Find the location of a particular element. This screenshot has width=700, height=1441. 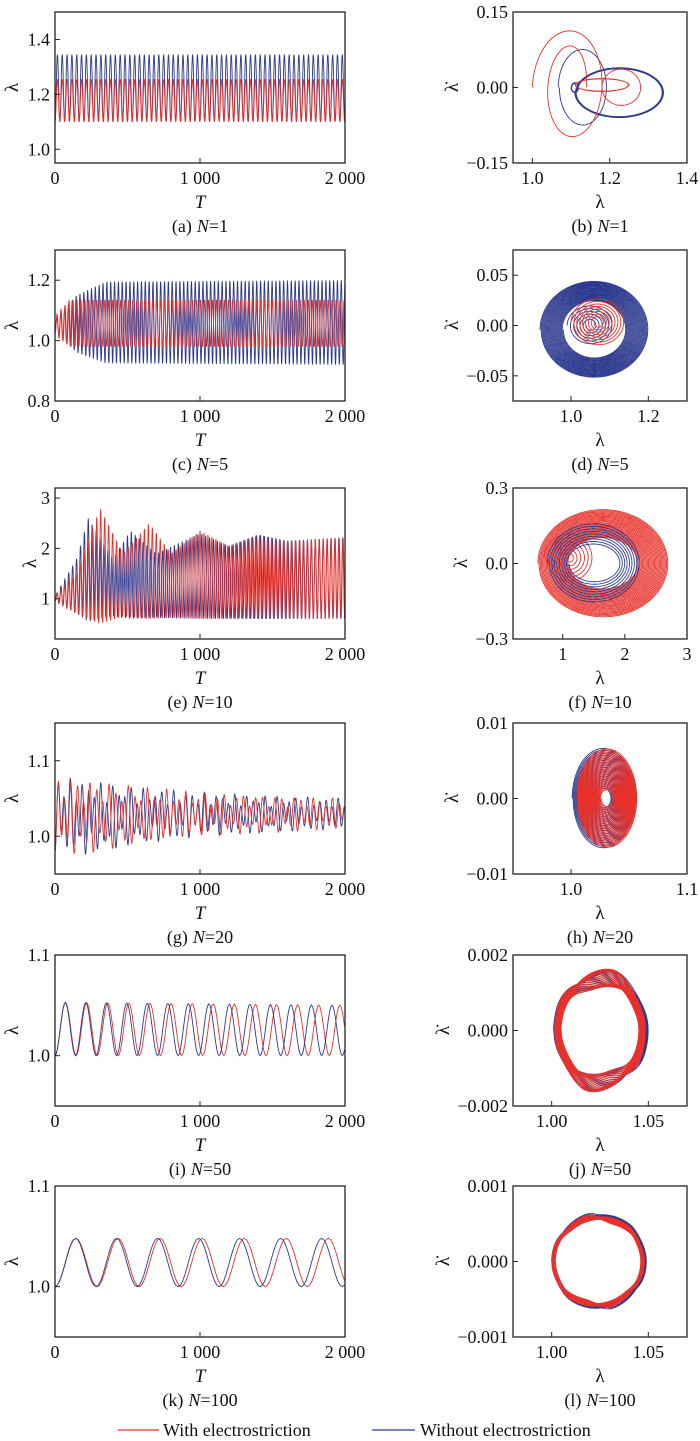

y-tick-label: 0.000 is located at coordinates (488, 1262).